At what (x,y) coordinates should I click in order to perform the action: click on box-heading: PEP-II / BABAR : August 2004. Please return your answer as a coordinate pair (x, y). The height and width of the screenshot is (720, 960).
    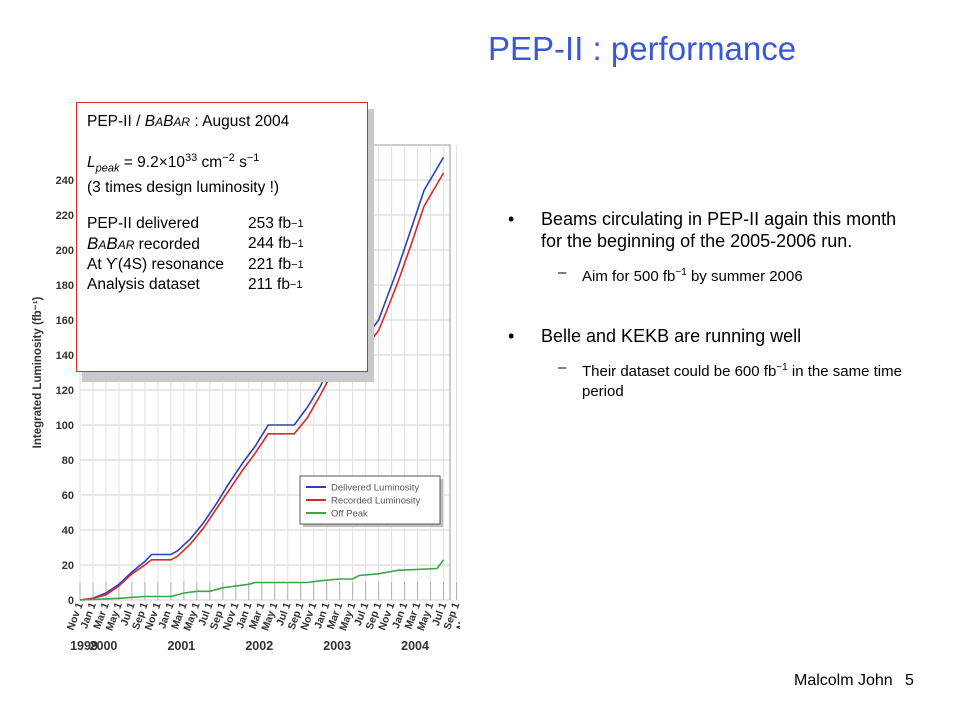
    Looking at the image, I should click on (188, 121).